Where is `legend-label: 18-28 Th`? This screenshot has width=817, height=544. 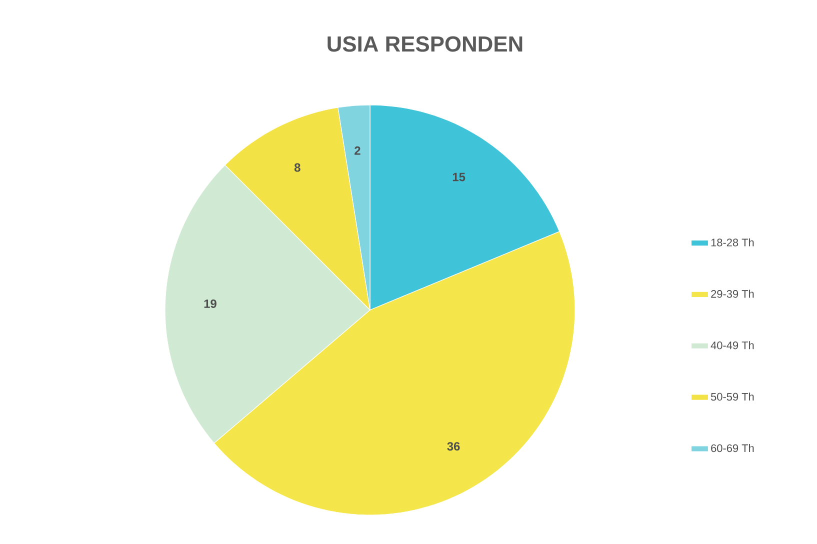 legend-label: 18-28 Th is located at coordinates (732, 242).